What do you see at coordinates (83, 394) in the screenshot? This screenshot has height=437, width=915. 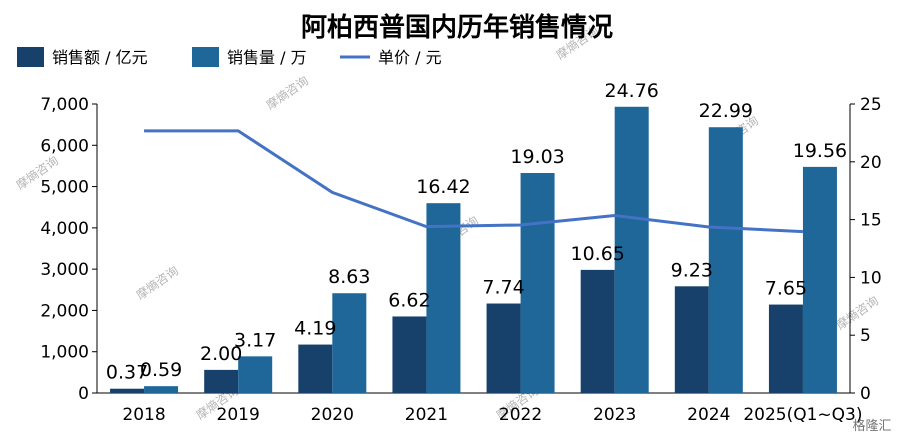 I see `left-tick-label: 0` at bounding box center [83, 394].